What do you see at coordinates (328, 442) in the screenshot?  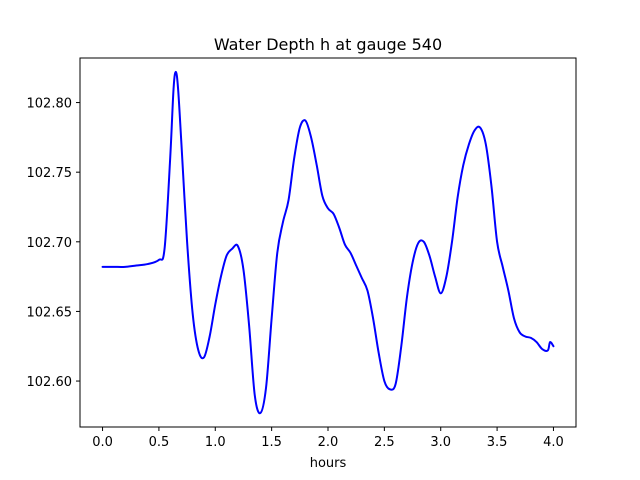 I see `x-tick-label: 2.0` at bounding box center [328, 442].